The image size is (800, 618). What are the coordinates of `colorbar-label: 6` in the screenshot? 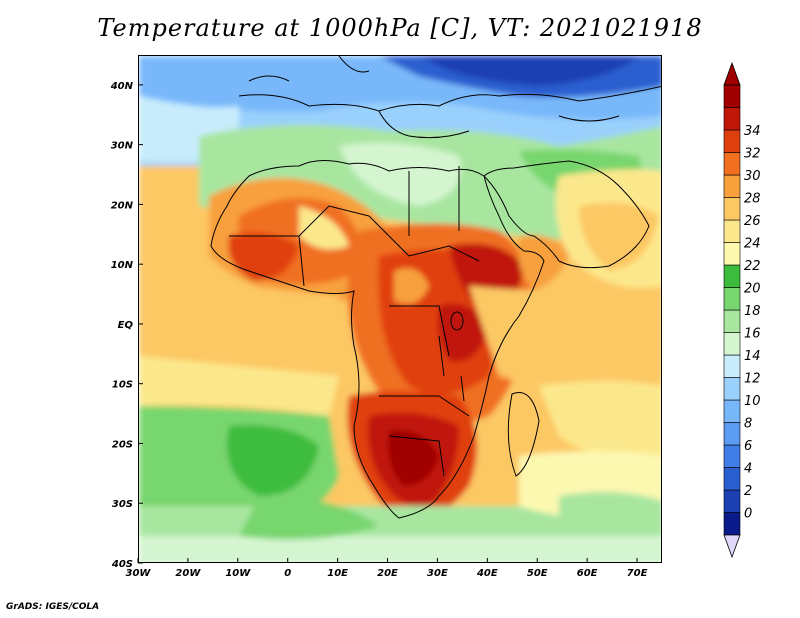 It's located at (748, 446).